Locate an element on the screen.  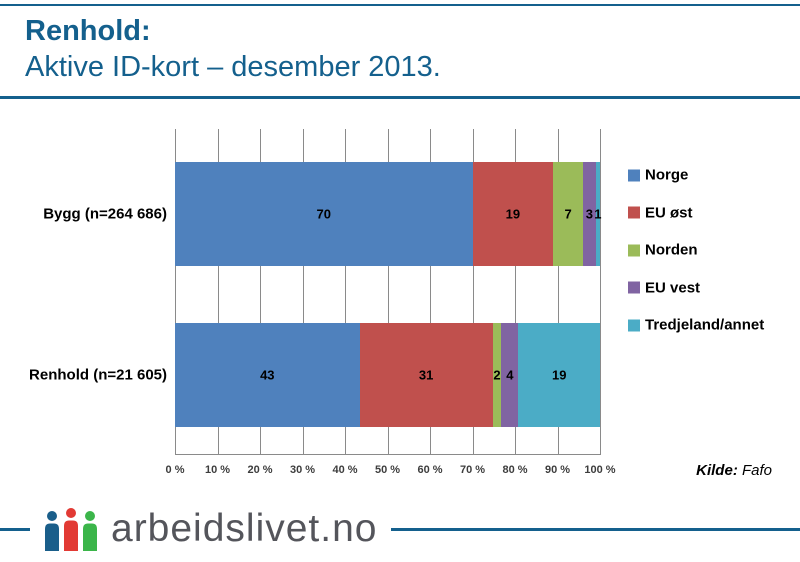
x-axis-tick-label: 100 % is located at coordinates (600, 470).